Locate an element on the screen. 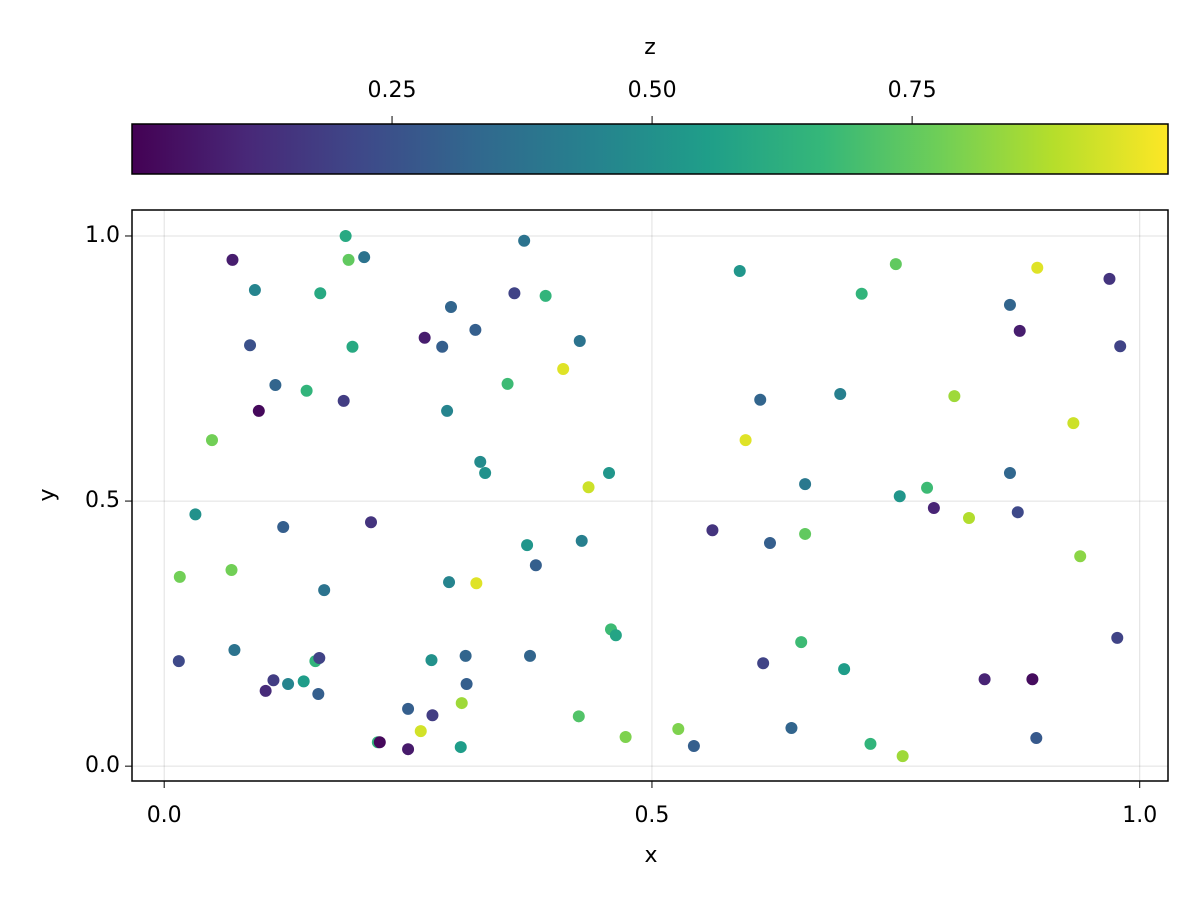 The image size is (1200, 904). y-axis-label: y is located at coordinates (47, 494).